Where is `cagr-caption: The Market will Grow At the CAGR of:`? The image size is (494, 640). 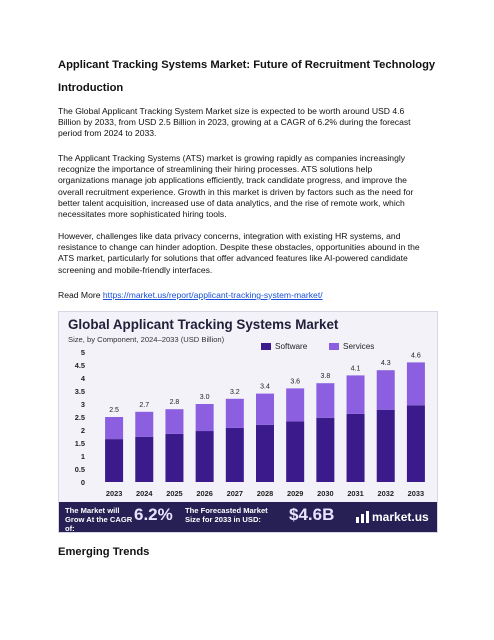 cagr-caption: The Market will Grow At the CAGR of: is located at coordinates (99, 519).